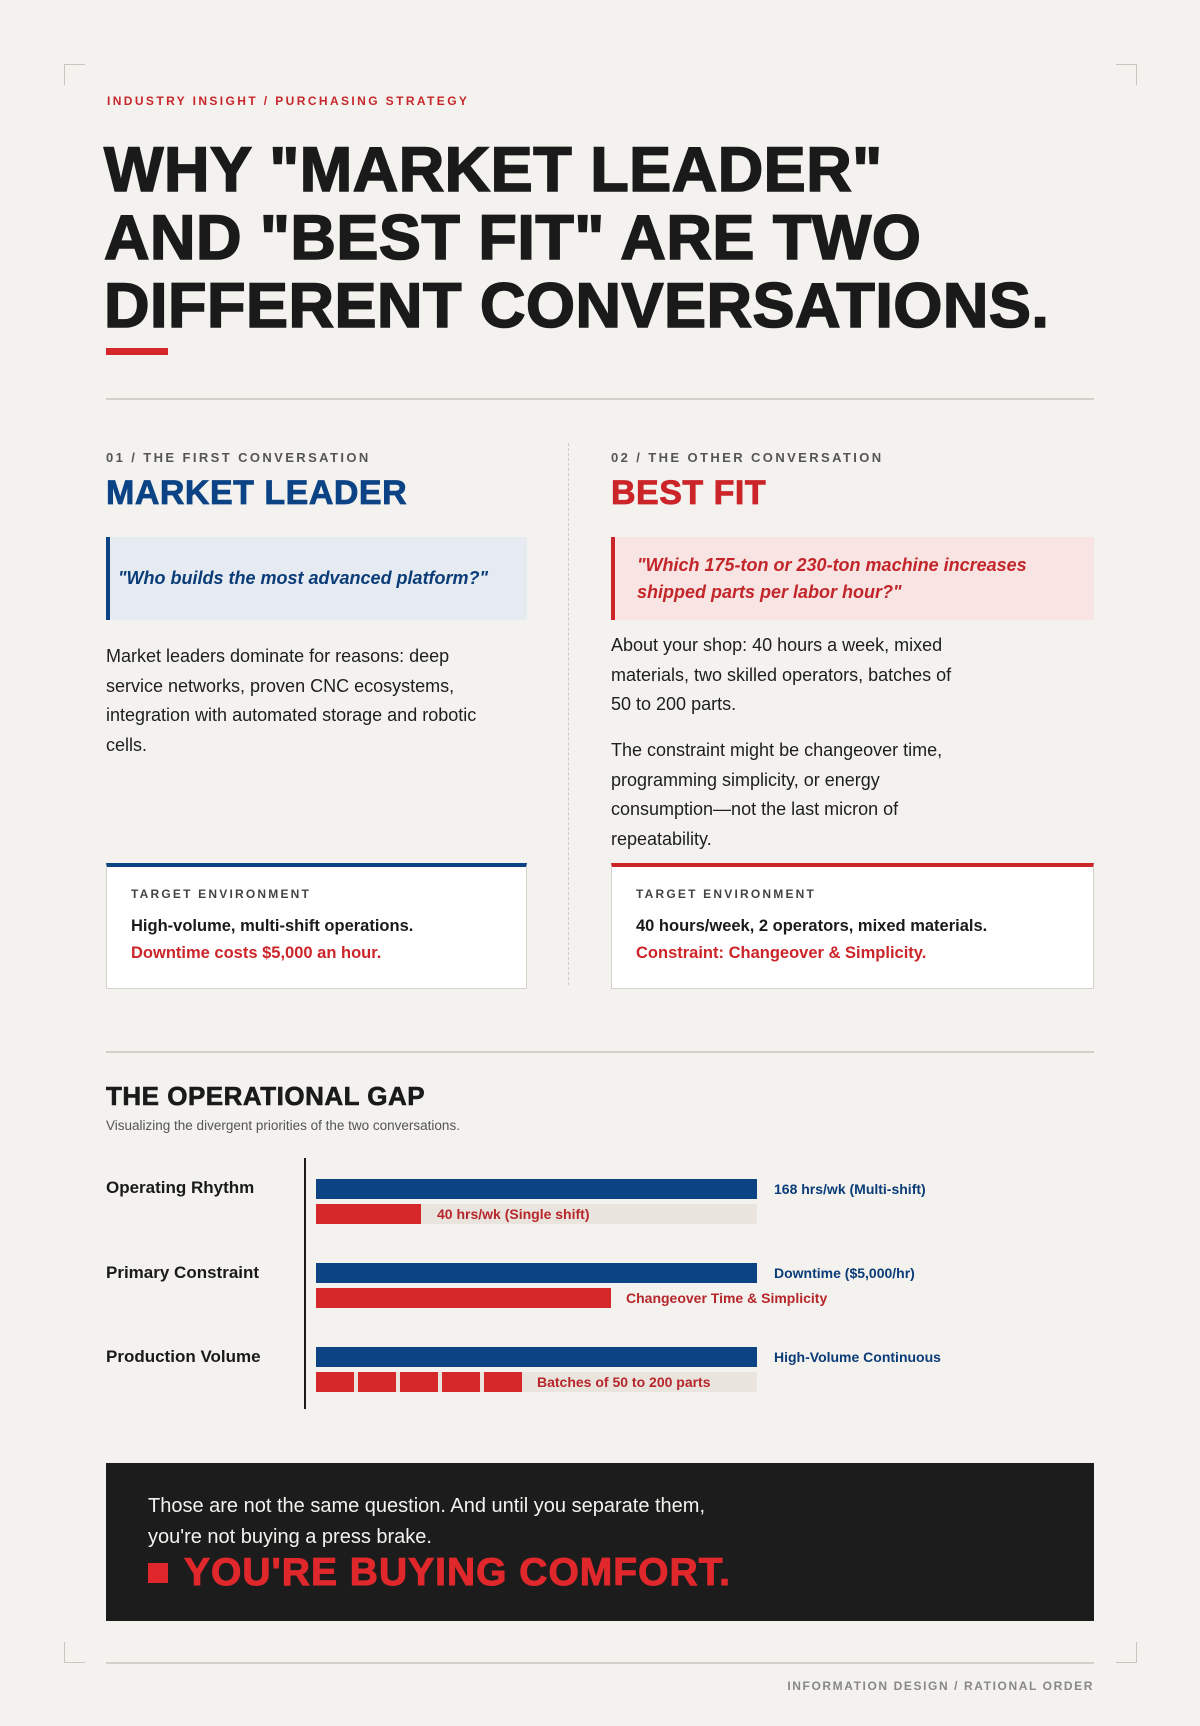  I want to click on closing-emphasis: YOU'RE BUYING COMFORT., so click(457, 1573).